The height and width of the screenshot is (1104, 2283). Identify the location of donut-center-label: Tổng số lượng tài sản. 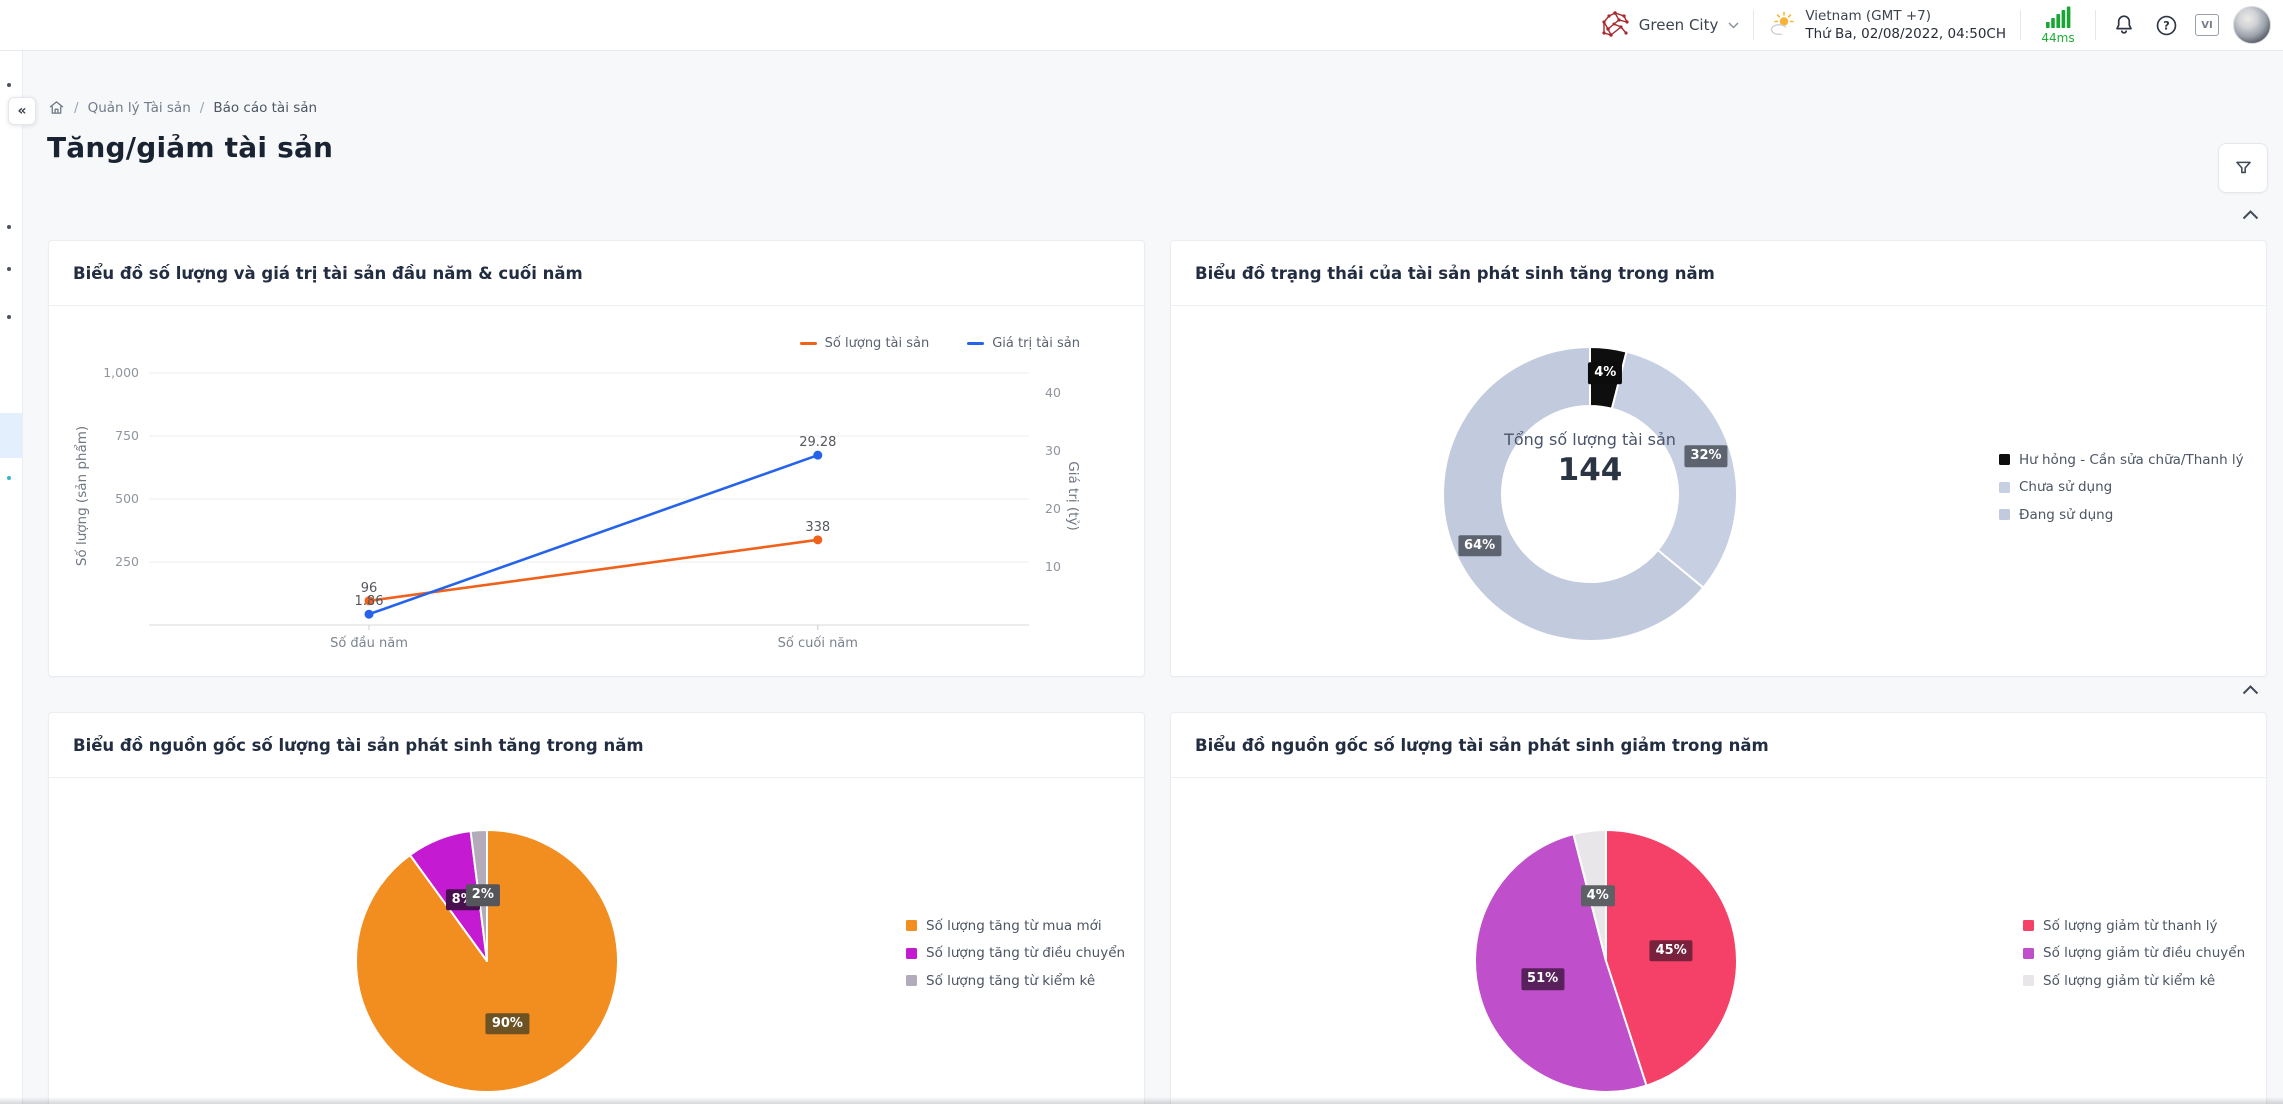
(1590, 439).